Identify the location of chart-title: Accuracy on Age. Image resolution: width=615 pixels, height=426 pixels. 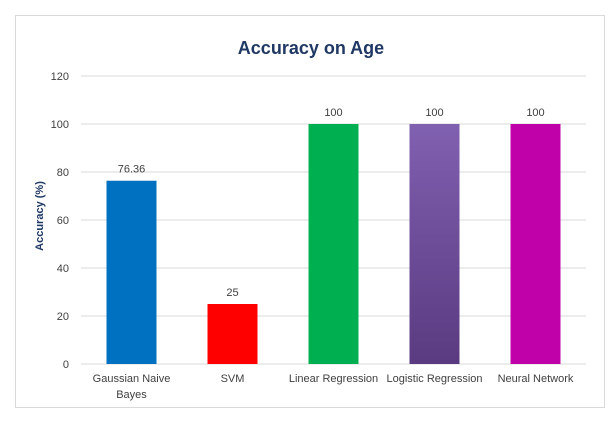
(311, 48).